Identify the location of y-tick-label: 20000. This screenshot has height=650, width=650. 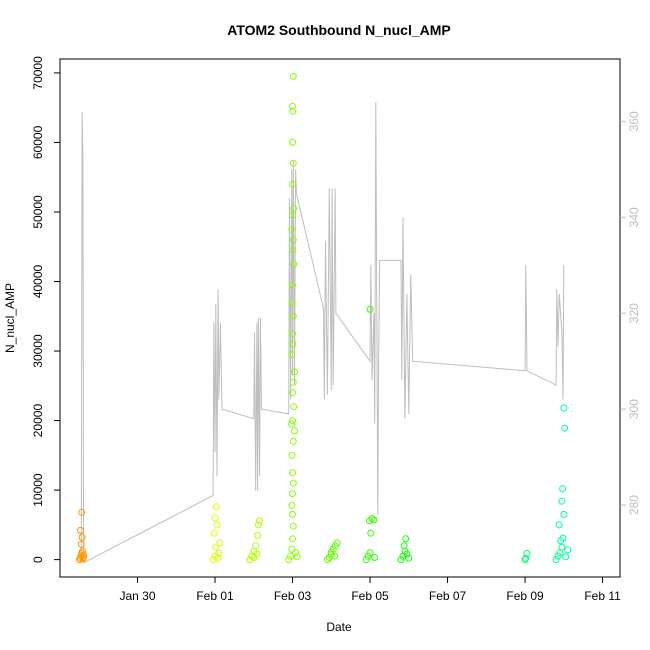
(38, 421).